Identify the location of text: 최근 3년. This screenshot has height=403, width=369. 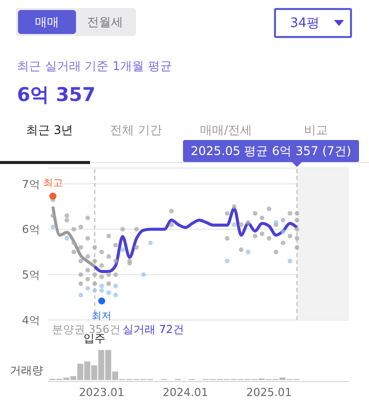
(49, 130).